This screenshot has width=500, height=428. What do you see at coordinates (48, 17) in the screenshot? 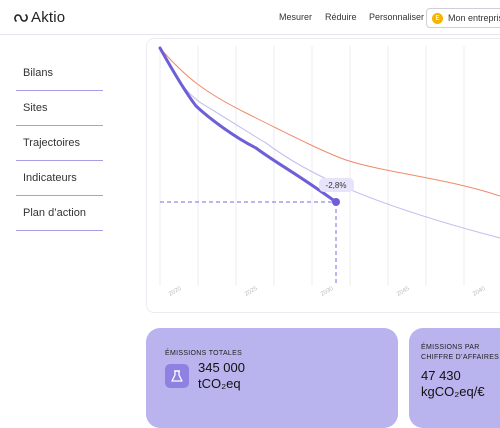
I see `logo-text: Aktio` at bounding box center [48, 17].